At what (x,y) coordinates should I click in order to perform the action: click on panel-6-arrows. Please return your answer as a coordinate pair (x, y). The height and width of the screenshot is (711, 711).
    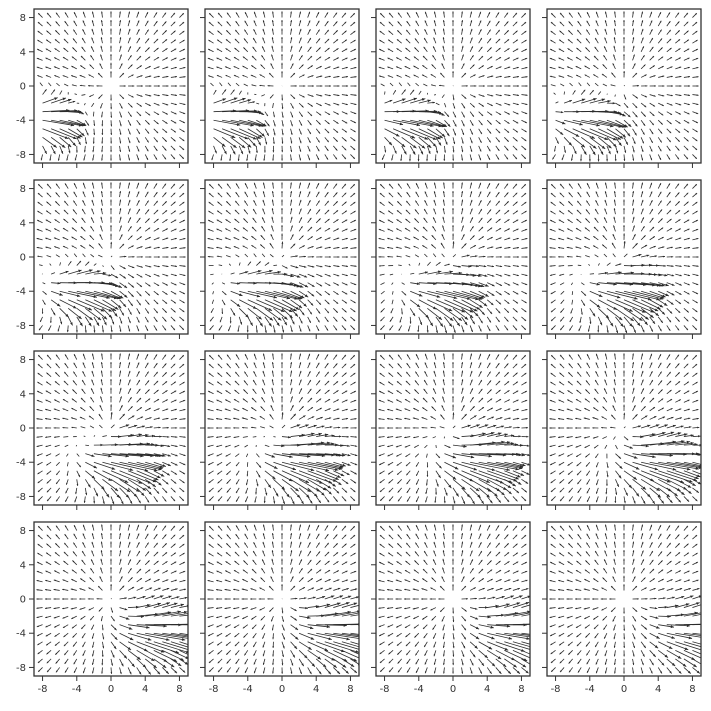
    Looking at the image, I should click on (282, 258).